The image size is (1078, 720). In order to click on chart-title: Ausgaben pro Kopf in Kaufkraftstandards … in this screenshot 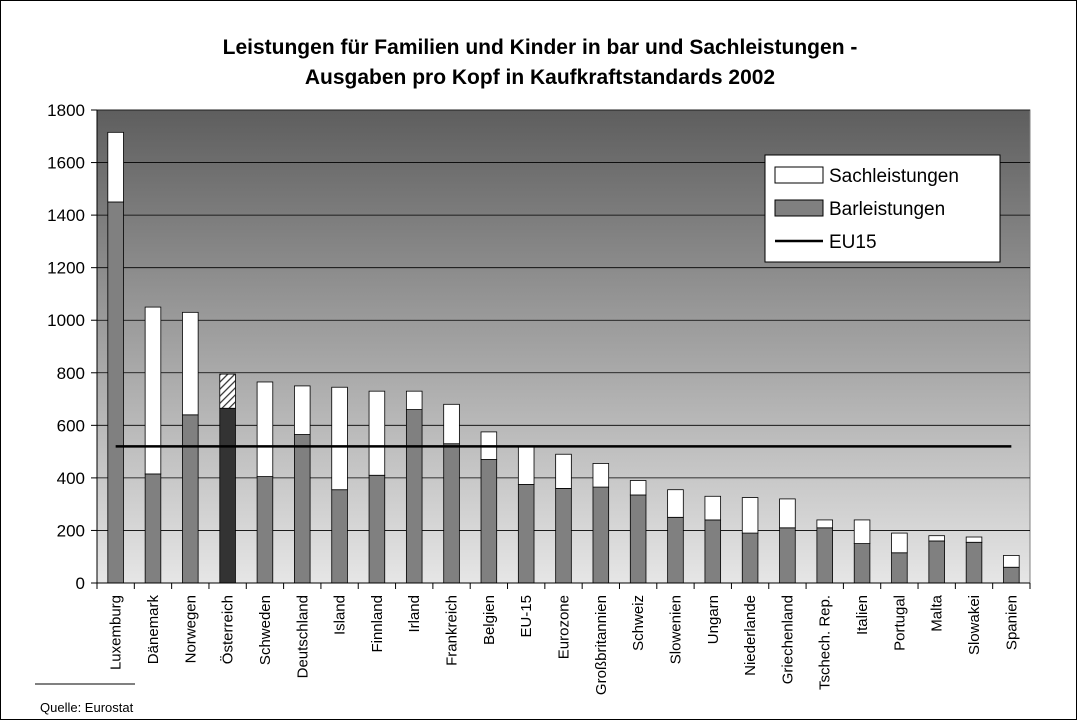, I will do `click(540, 77)`.